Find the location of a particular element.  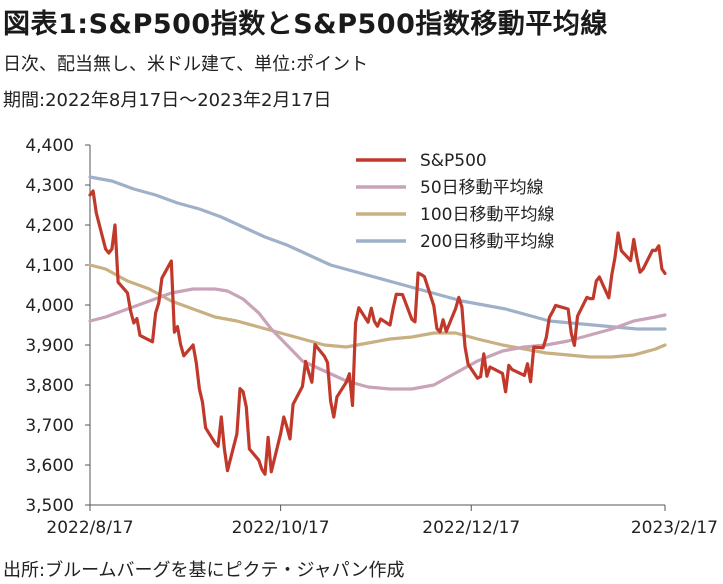

legend-label: 50日移動平均線 is located at coordinates (482, 188).